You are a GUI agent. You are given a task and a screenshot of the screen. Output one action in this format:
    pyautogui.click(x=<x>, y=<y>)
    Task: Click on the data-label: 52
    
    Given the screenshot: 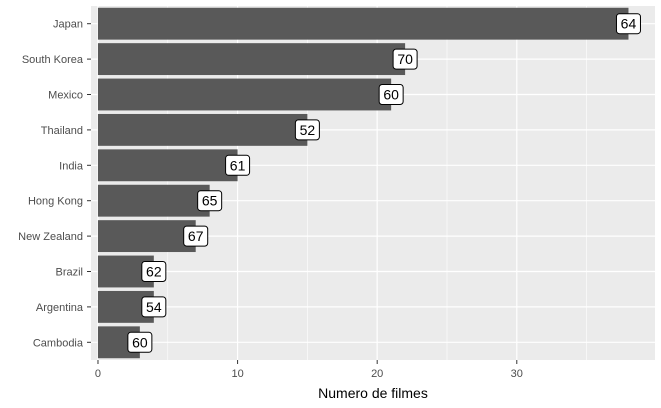 What is the action you would take?
    pyautogui.click(x=308, y=130)
    